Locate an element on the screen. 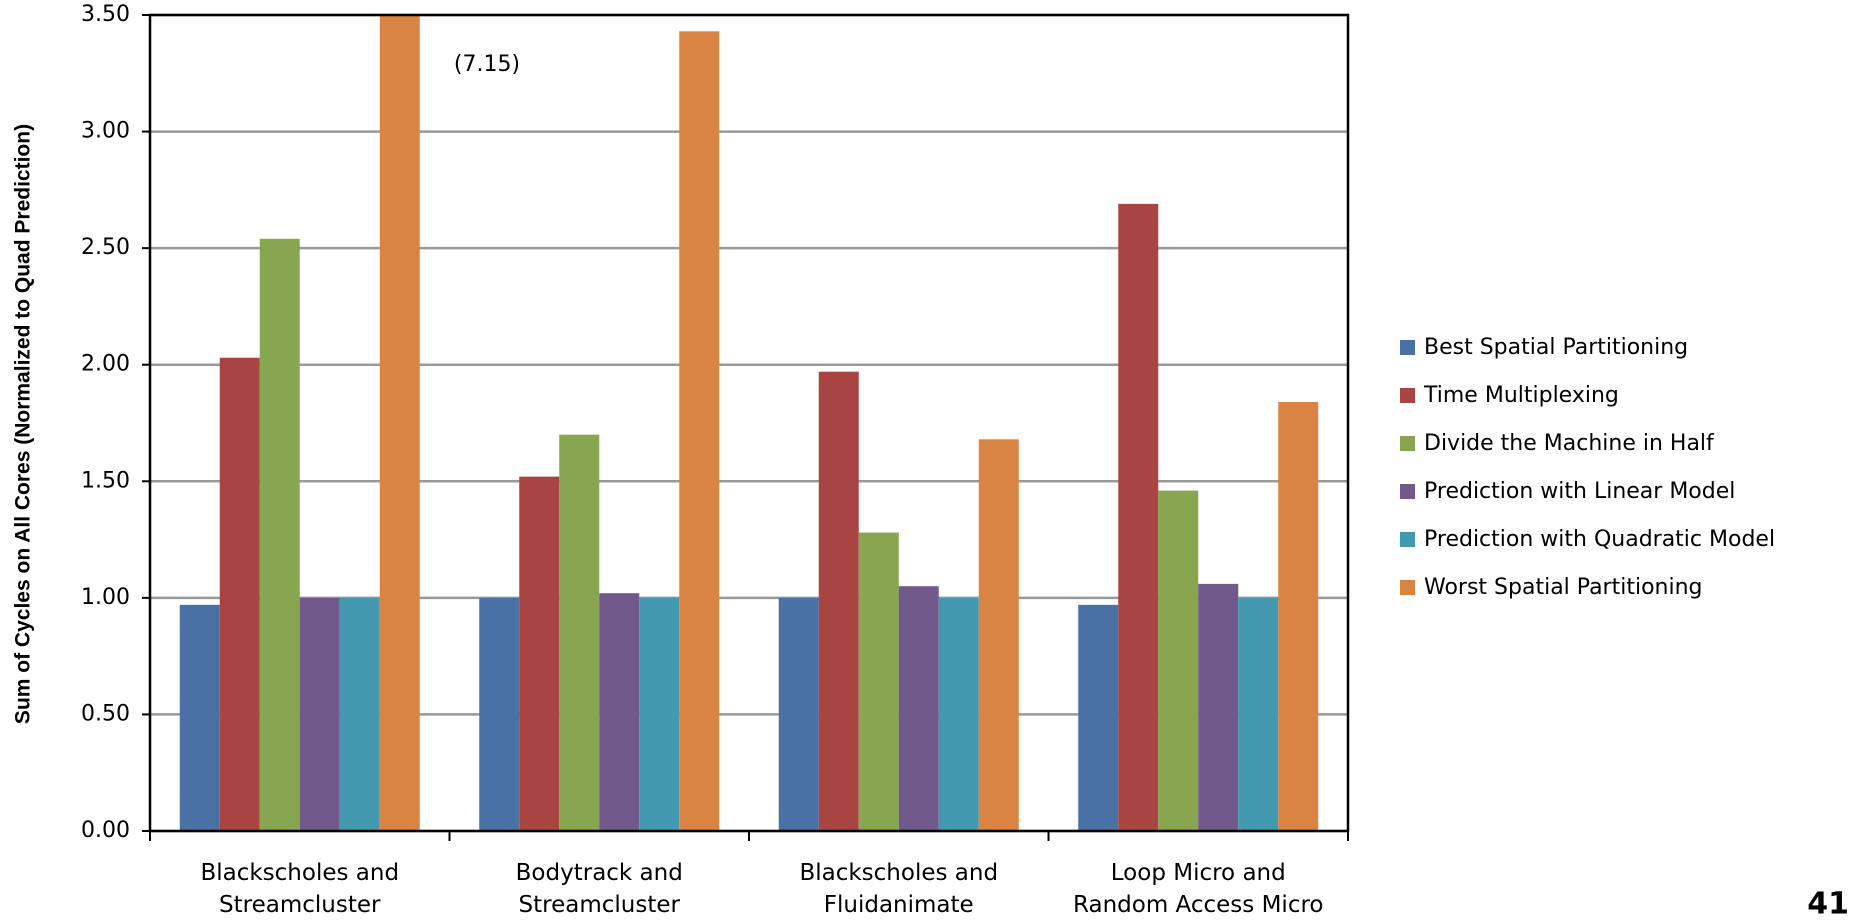  x-tick-label: Blackscholes and Fluidanimate is located at coordinates (899, 889).